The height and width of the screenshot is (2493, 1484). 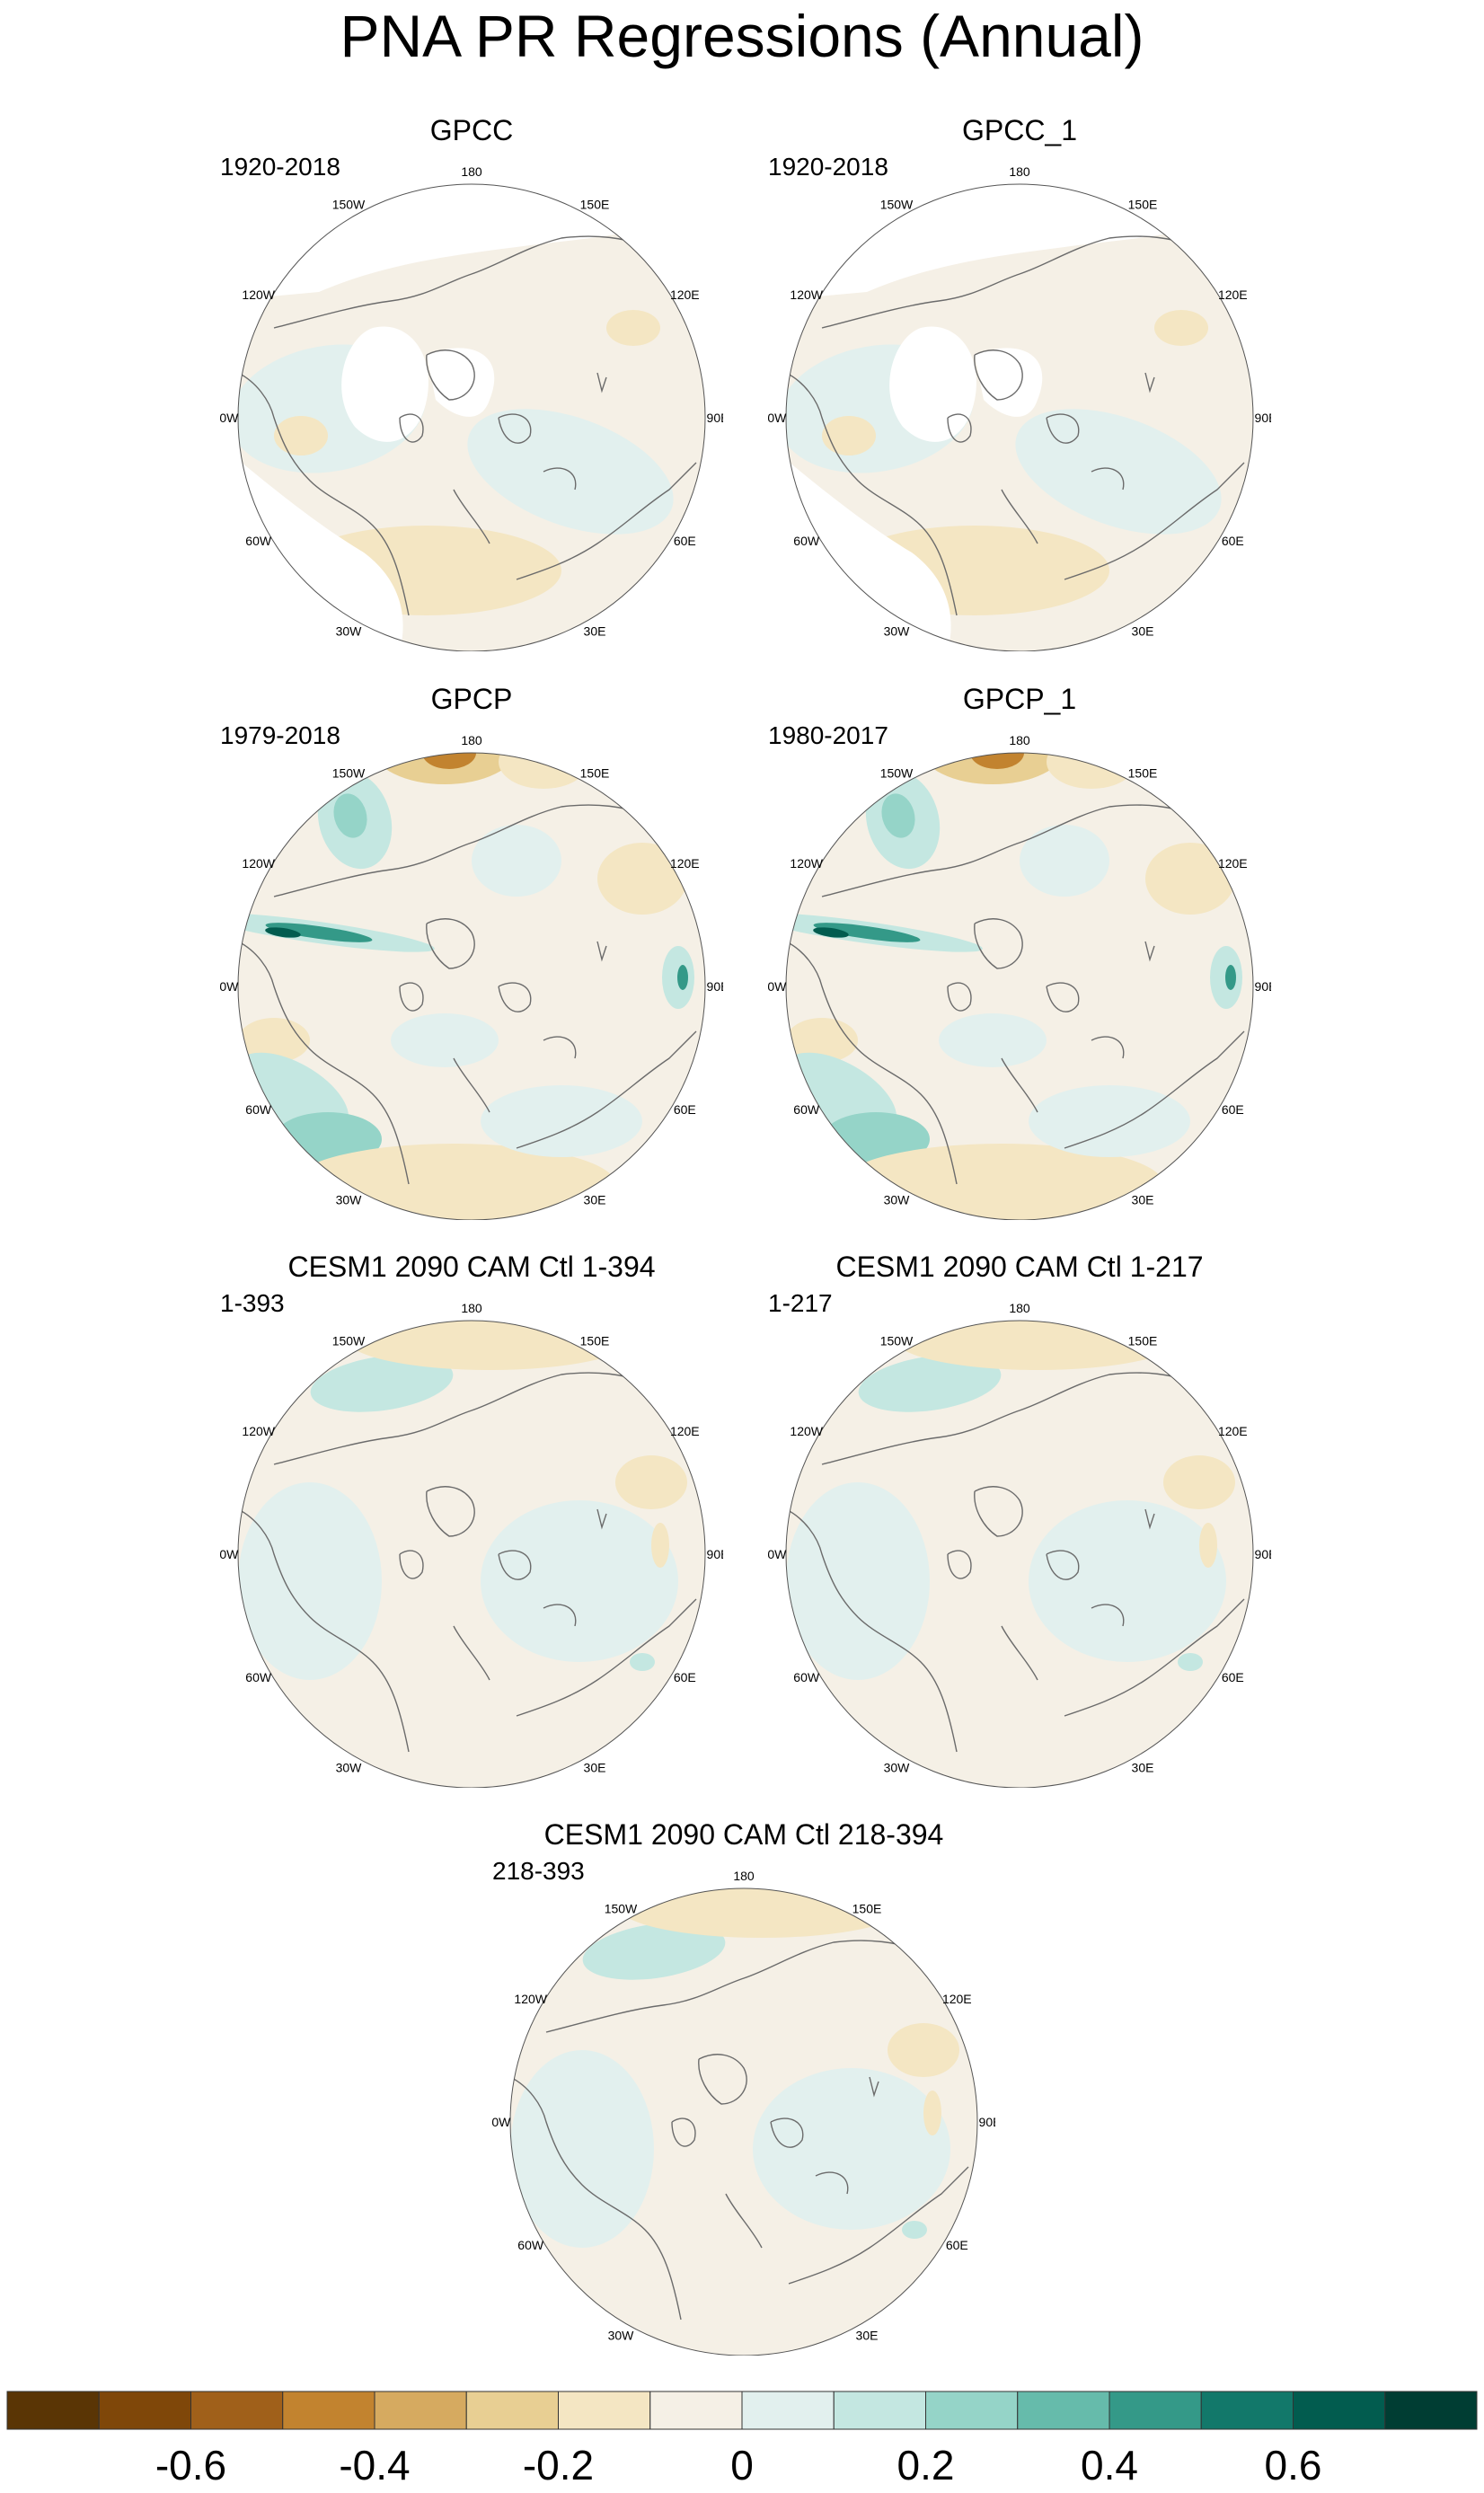 What do you see at coordinates (1009, 382) in the screenshot?
I see `no-data-arctic` at bounding box center [1009, 382].